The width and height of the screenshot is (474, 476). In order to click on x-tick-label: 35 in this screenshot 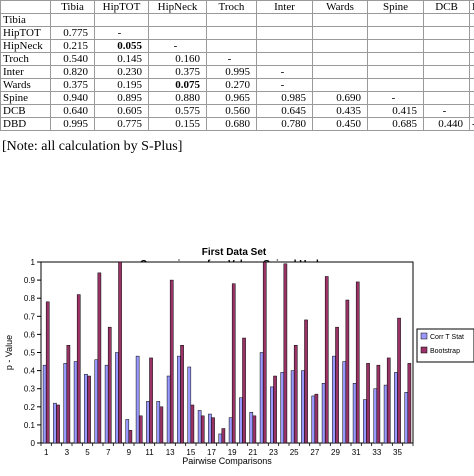, I will do `click(397, 452)`.